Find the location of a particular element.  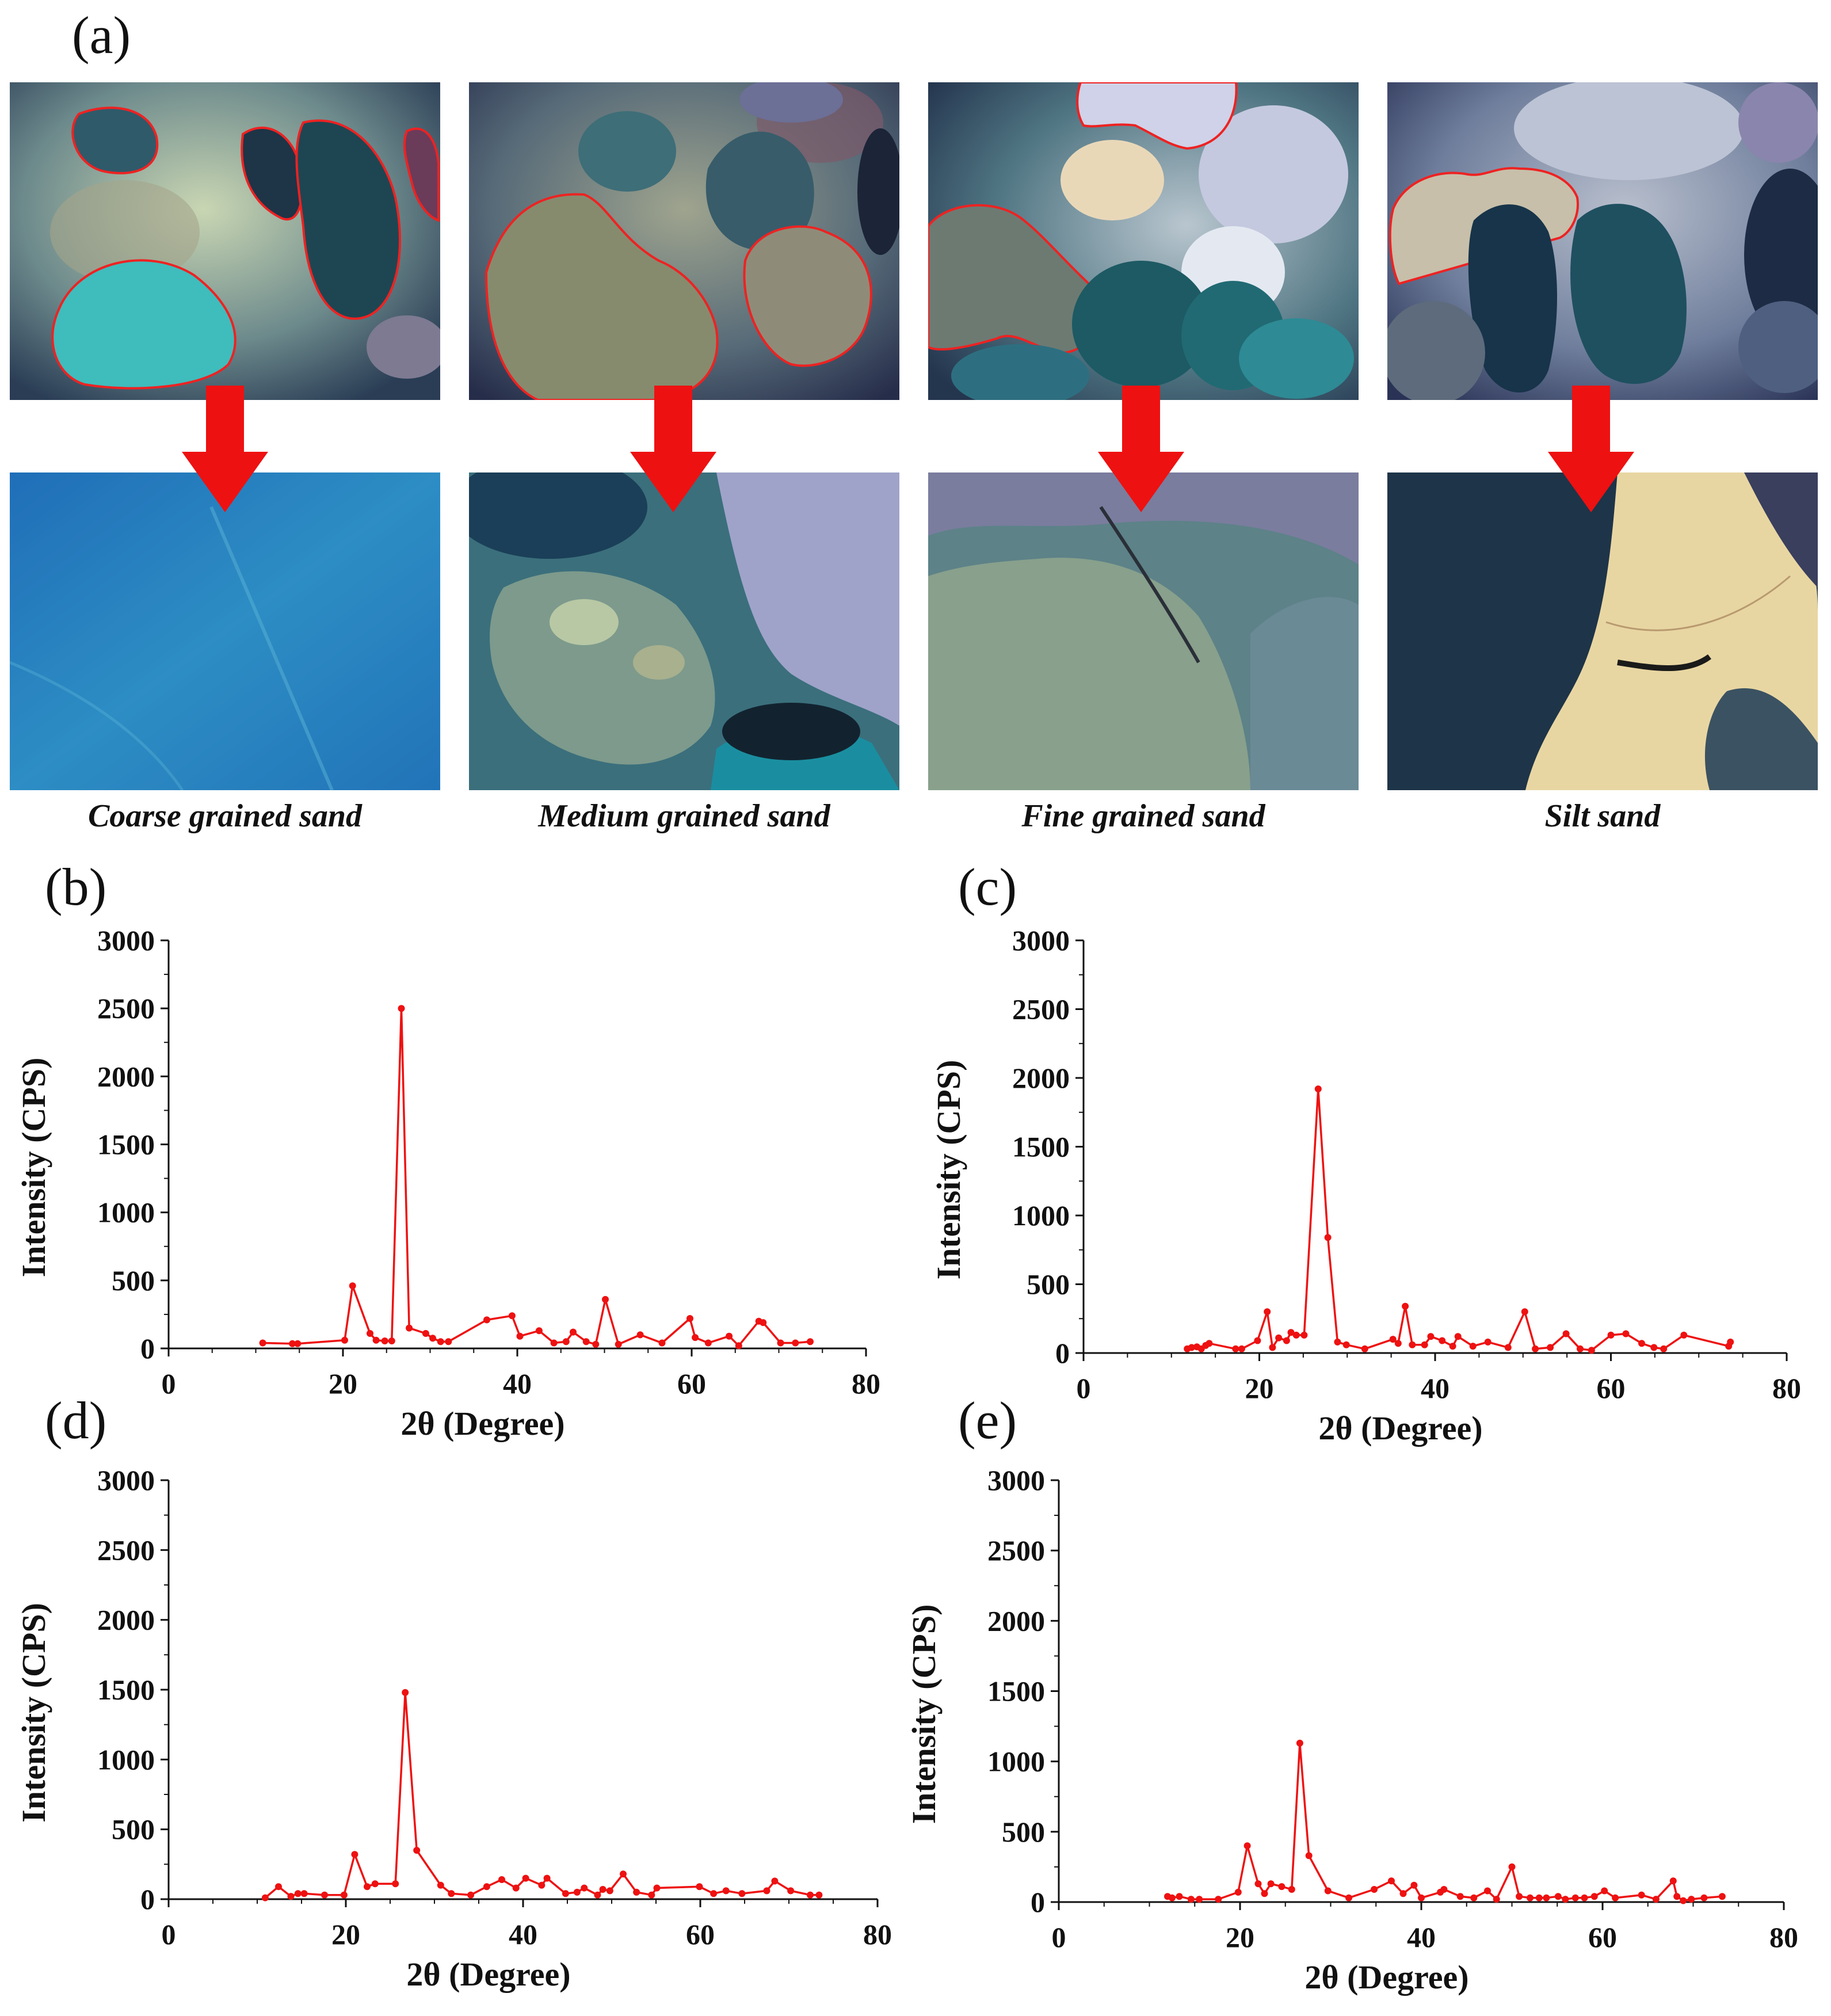

y-tick-label: 3000 is located at coordinates (1016, 1480).